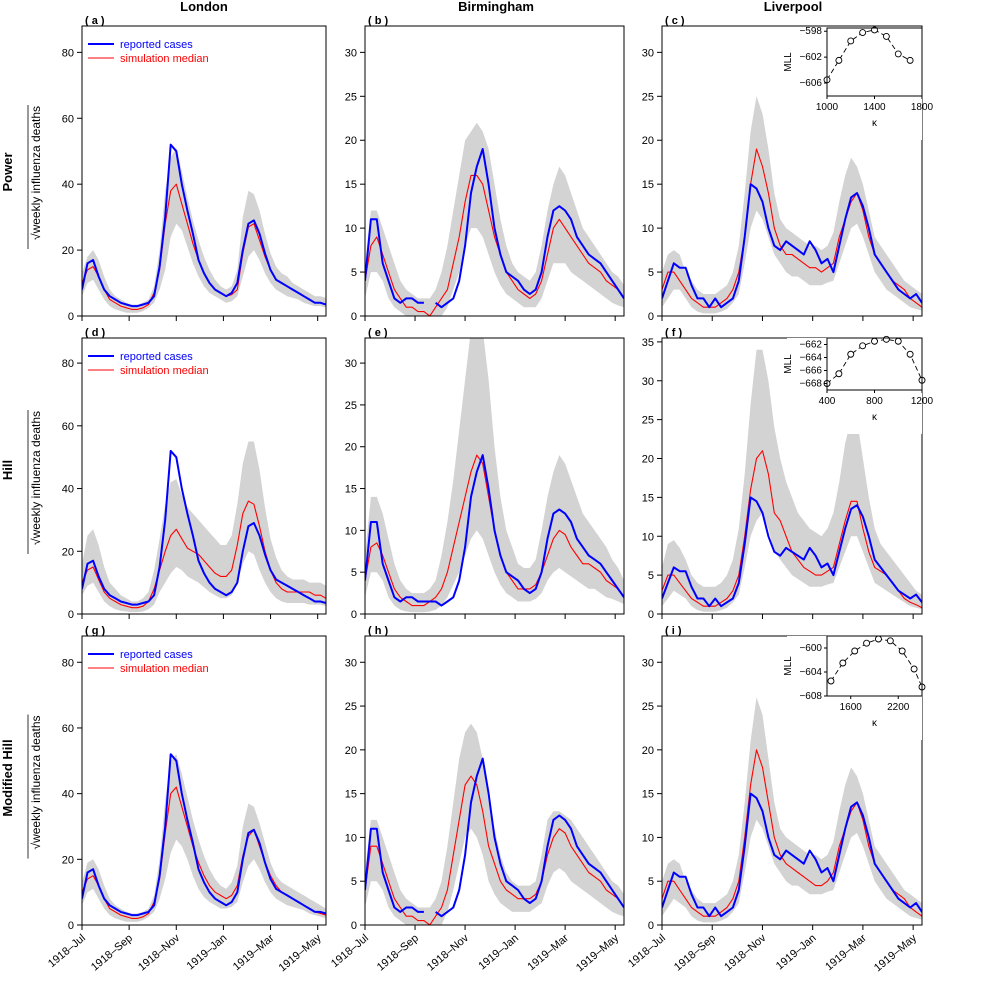 The width and height of the screenshot is (981, 981). What do you see at coordinates (67, 951) in the screenshot?
I see `x-tick-label: 1918–Jul` at bounding box center [67, 951].